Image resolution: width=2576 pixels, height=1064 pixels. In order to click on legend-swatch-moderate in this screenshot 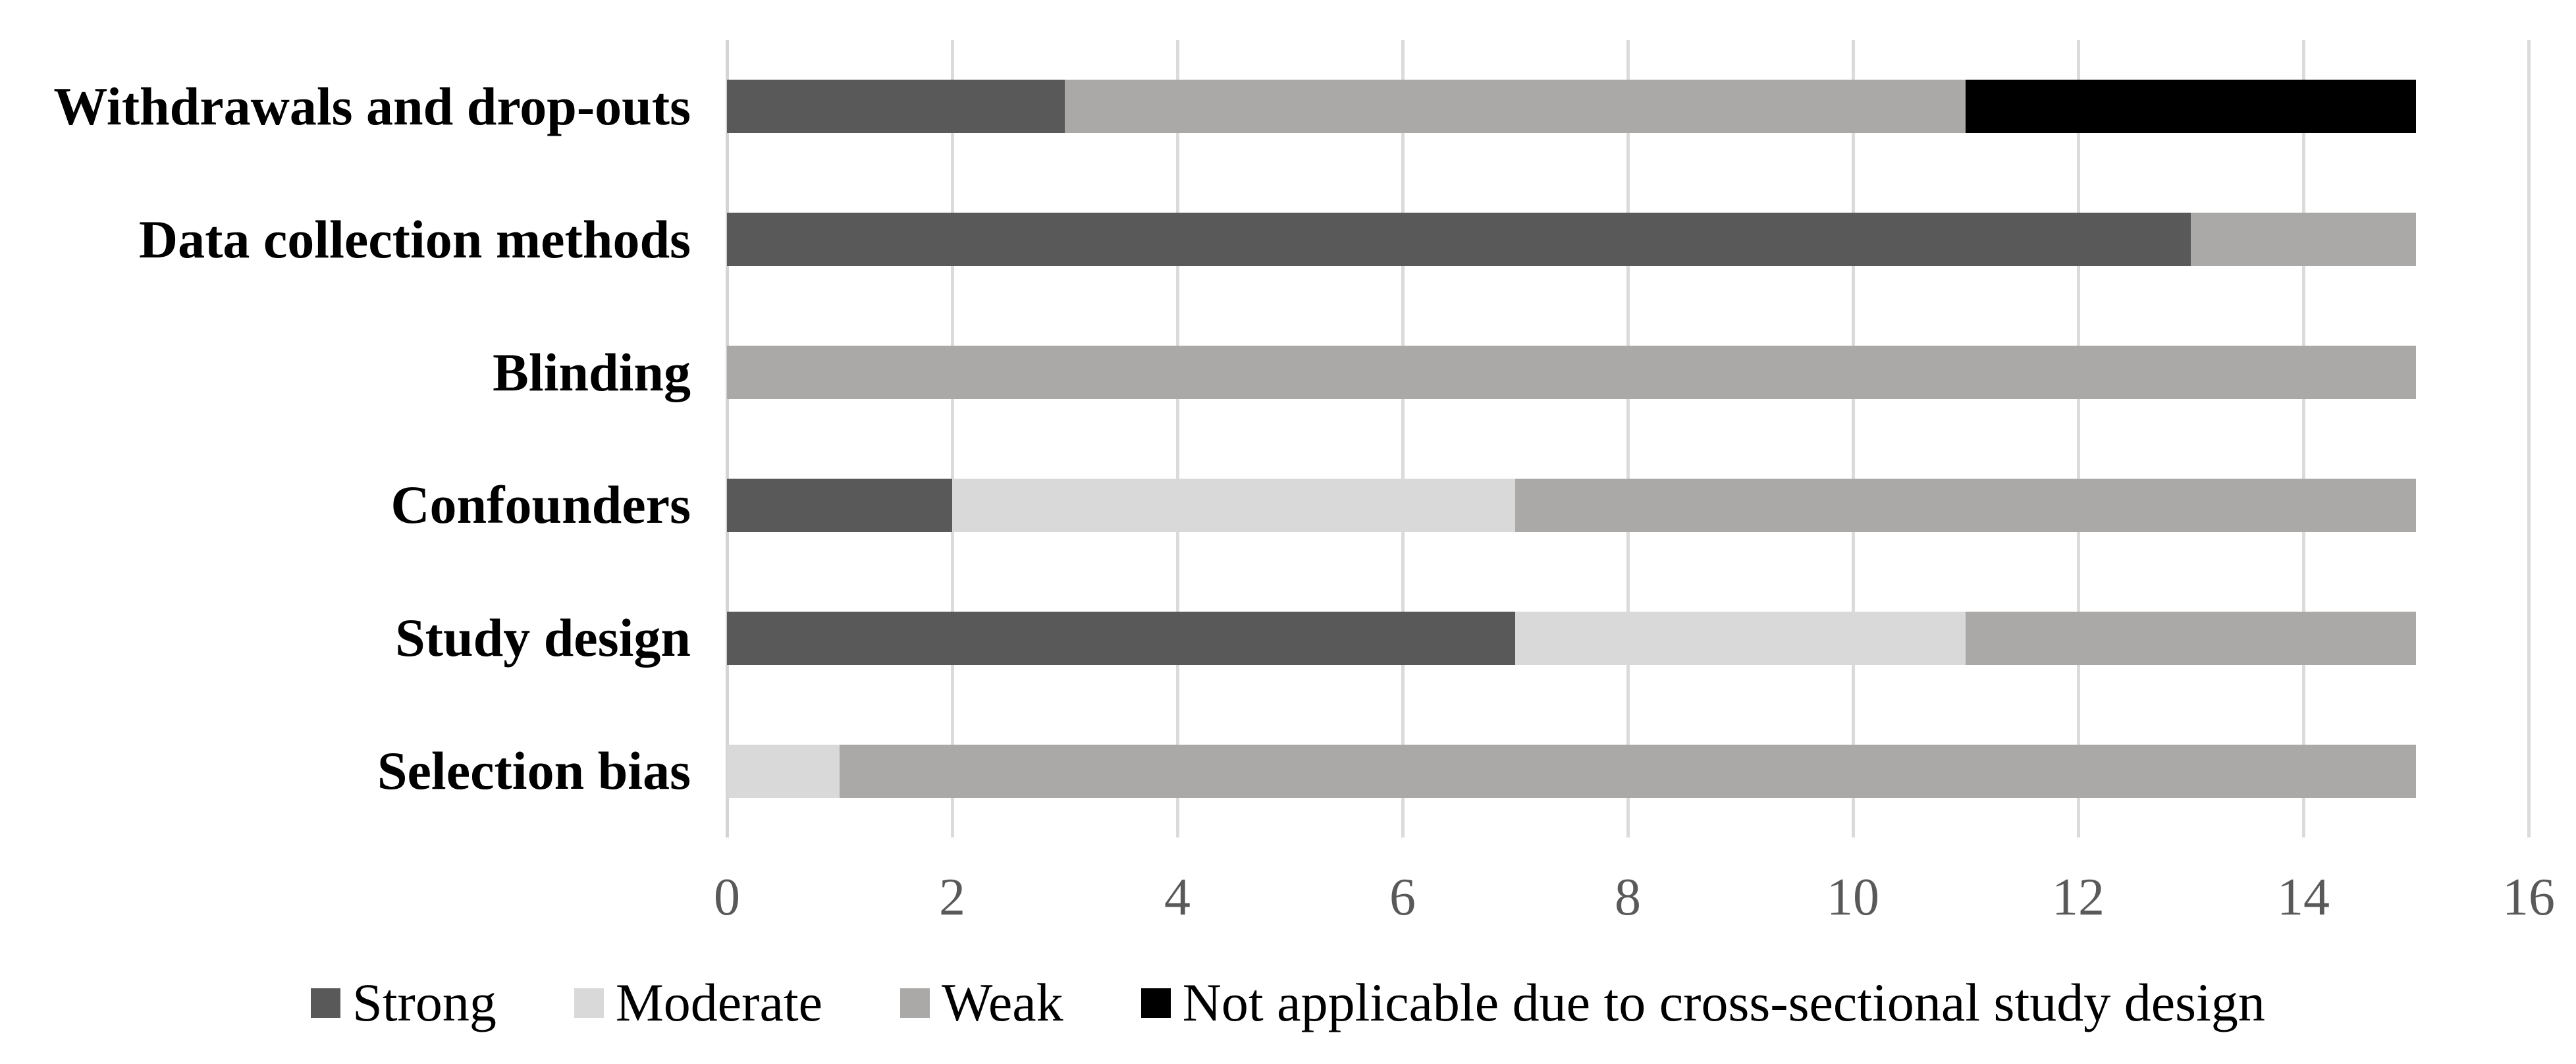, I will do `click(589, 1003)`.